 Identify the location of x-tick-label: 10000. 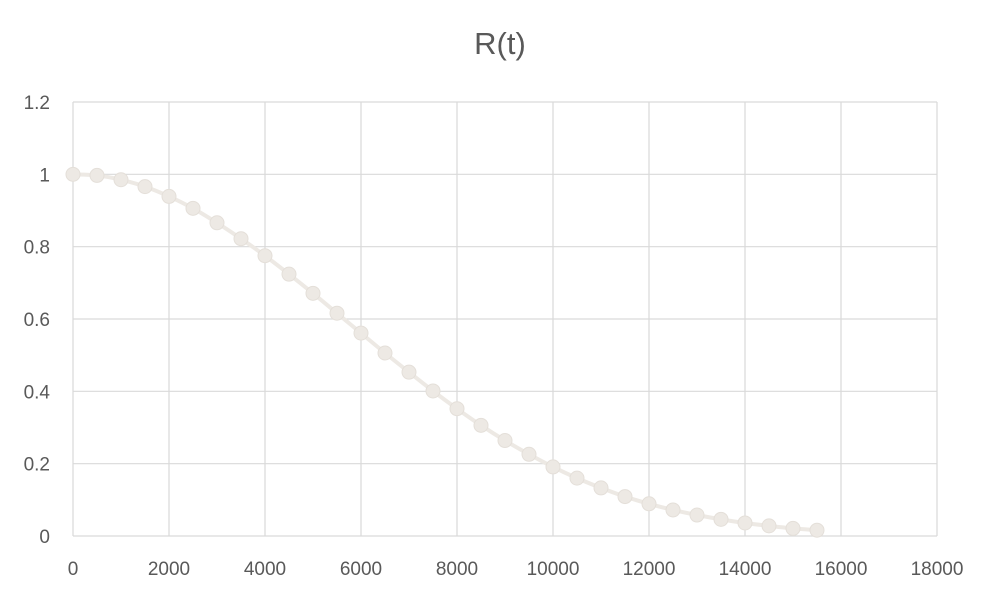
(553, 569).